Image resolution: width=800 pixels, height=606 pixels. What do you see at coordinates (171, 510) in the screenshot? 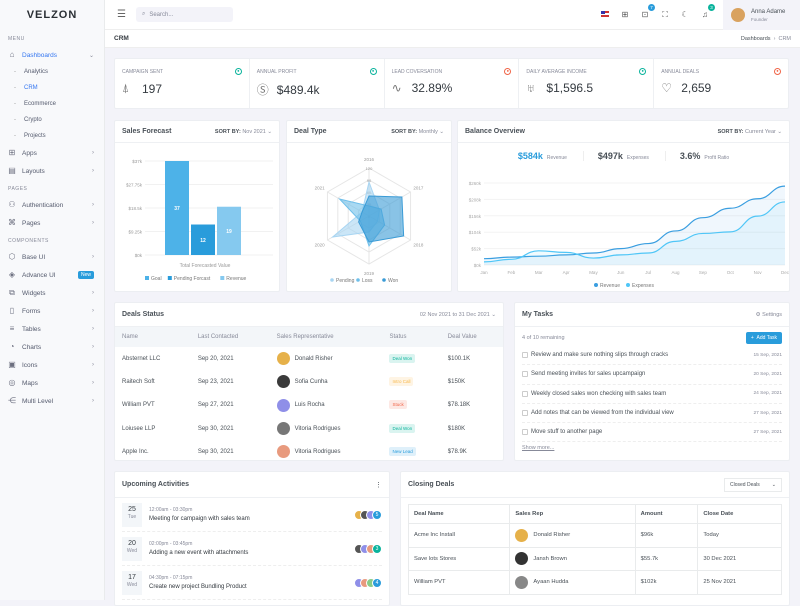
I see `activity-time: 12:00am - 03:30pm` at bounding box center [171, 510].